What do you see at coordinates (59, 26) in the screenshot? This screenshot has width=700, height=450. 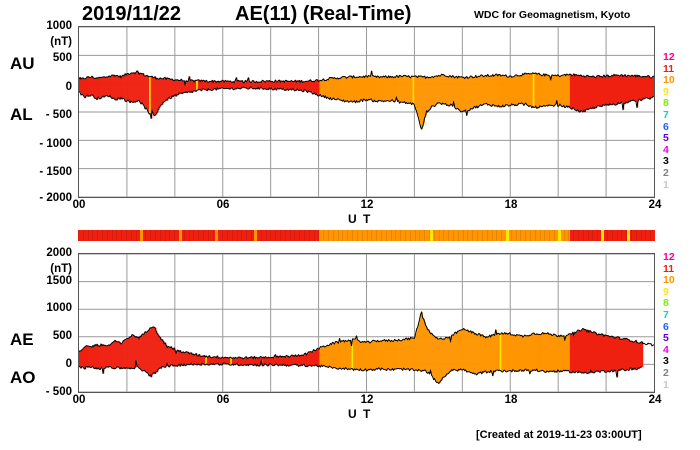 I see `top-ytick-0: 1000` at bounding box center [59, 26].